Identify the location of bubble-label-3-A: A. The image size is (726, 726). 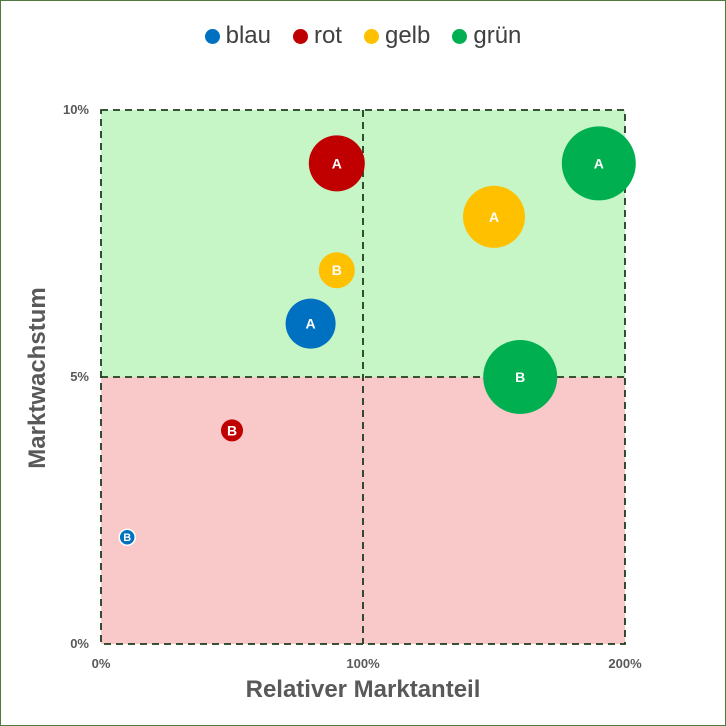
(599, 163).